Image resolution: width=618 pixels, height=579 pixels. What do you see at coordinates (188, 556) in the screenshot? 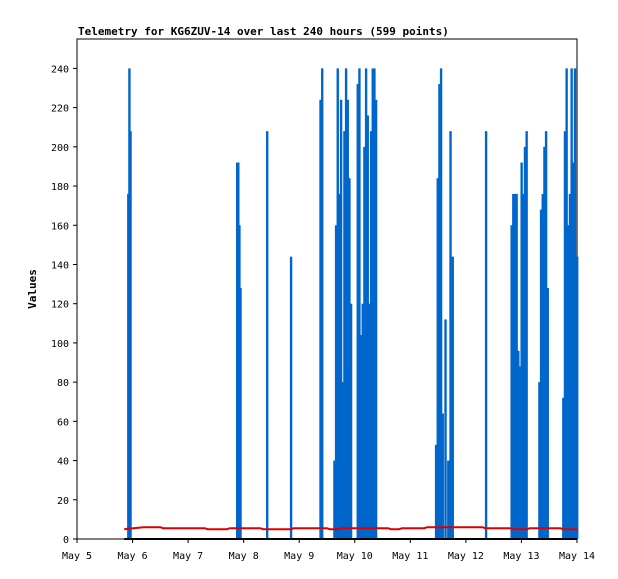
I see `x-tick-label: May 7` at bounding box center [188, 556].